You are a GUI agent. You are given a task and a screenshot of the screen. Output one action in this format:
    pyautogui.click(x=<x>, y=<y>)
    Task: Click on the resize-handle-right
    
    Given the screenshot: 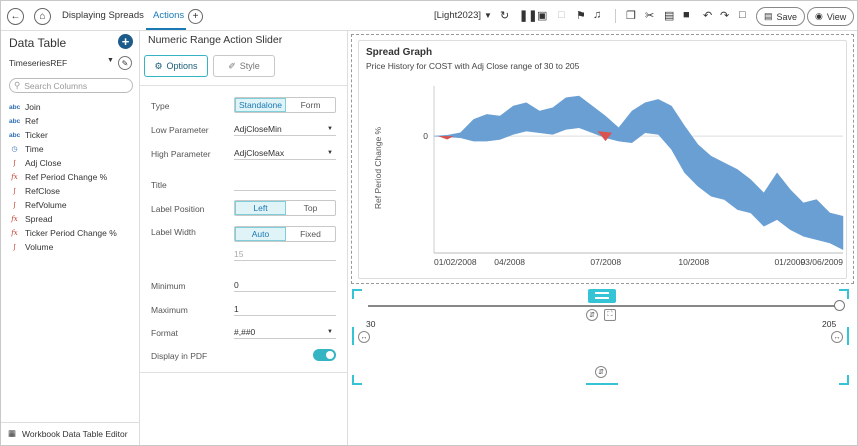 What is the action you would take?
    pyautogui.click(x=848, y=336)
    